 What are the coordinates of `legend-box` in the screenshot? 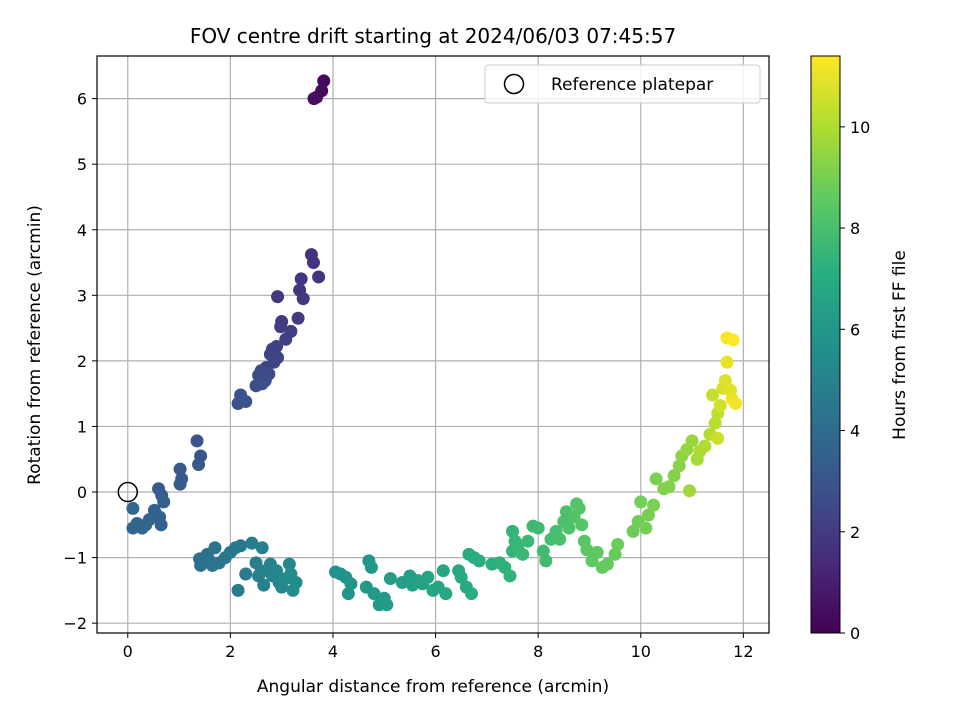 It's located at (622, 84).